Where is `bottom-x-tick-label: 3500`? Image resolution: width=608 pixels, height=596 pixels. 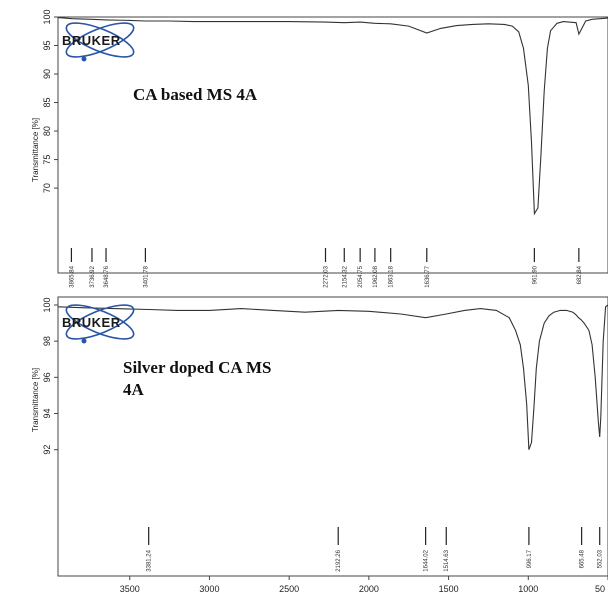 bottom-x-tick-label: 3500 is located at coordinates (130, 589).